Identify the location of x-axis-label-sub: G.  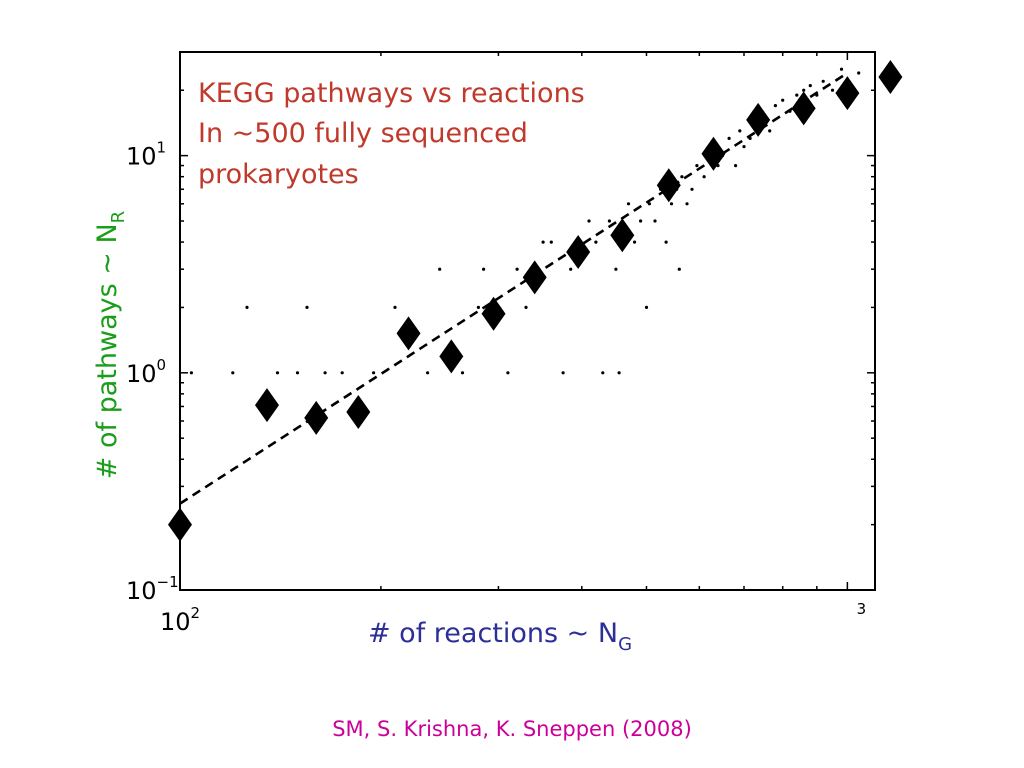
(625, 644).